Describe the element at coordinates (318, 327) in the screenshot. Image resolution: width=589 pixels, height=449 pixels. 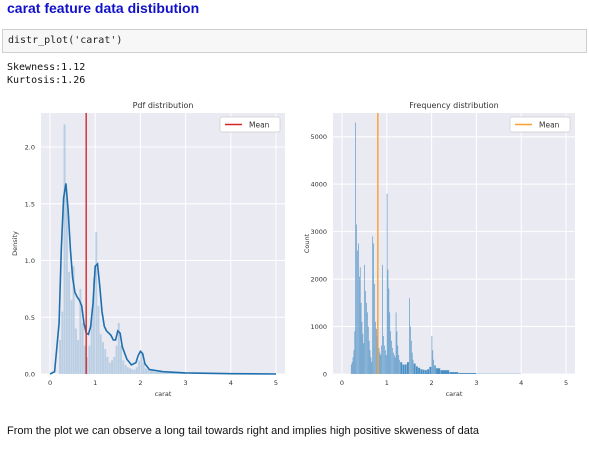
I see `y-tick-label: 1000` at that location.